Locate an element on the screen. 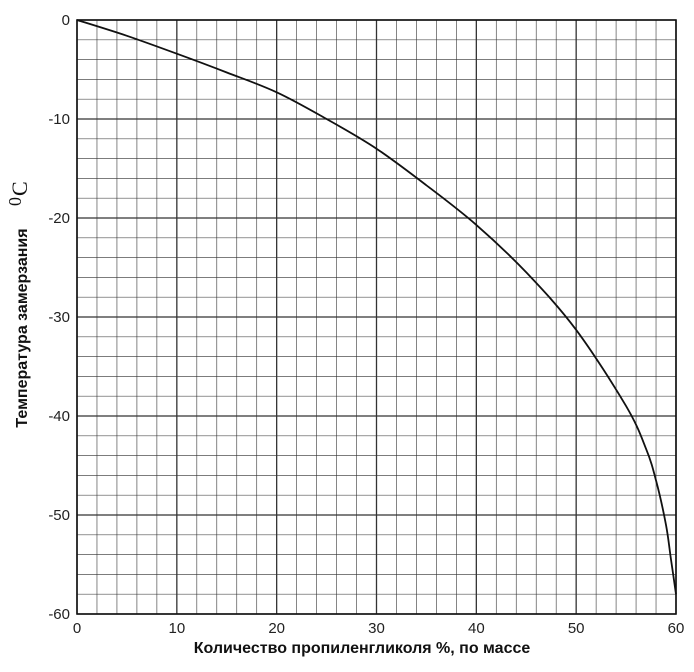 The image size is (694, 672). y-tick-label: -10 is located at coordinates (59, 119).